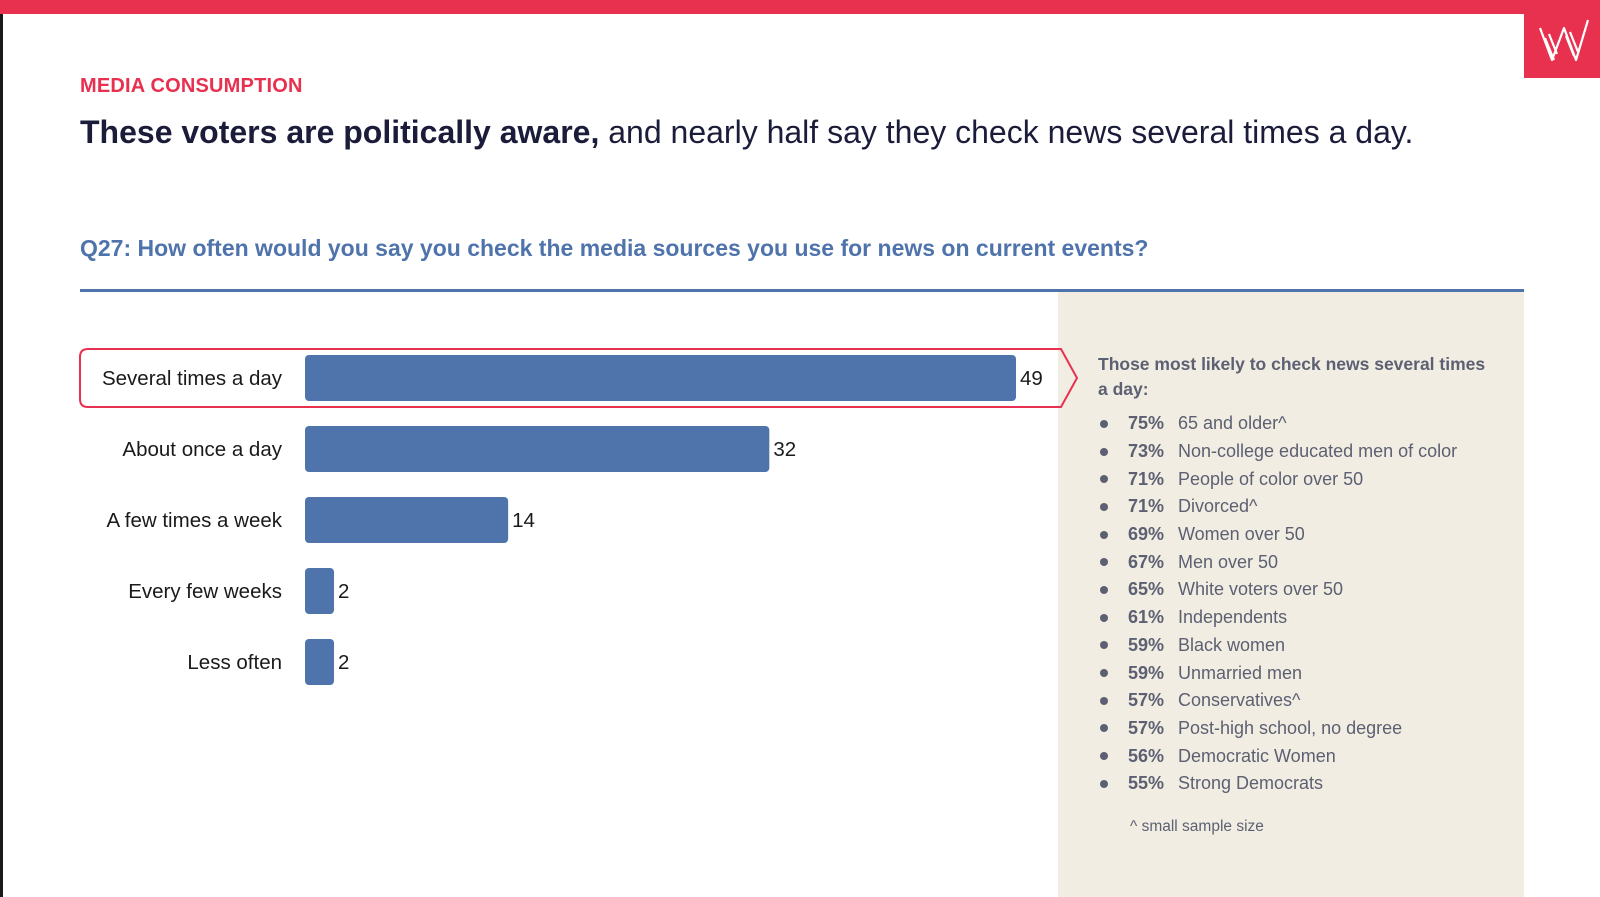 The image size is (1600, 897). I want to click on stat-label: Divorced^, so click(1218, 506).